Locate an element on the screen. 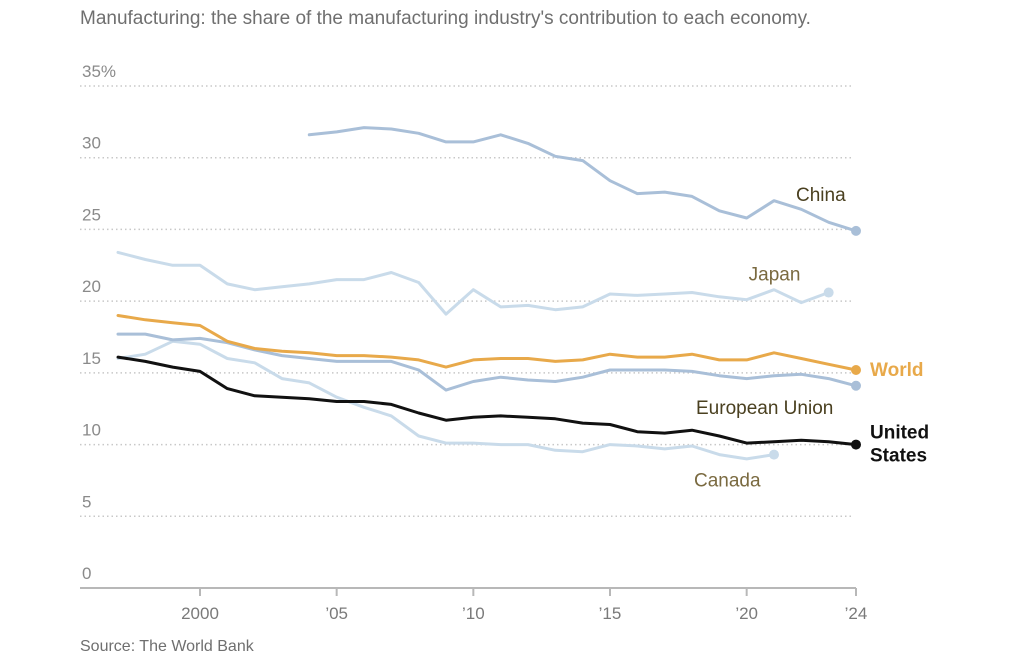  x-tick-label: ’24 is located at coordinates (856, 613).